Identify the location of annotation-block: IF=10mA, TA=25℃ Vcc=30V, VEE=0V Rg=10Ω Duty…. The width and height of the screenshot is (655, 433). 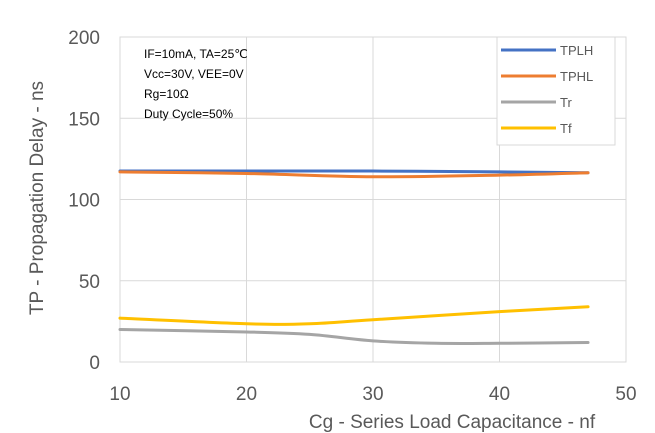
(196, 84).